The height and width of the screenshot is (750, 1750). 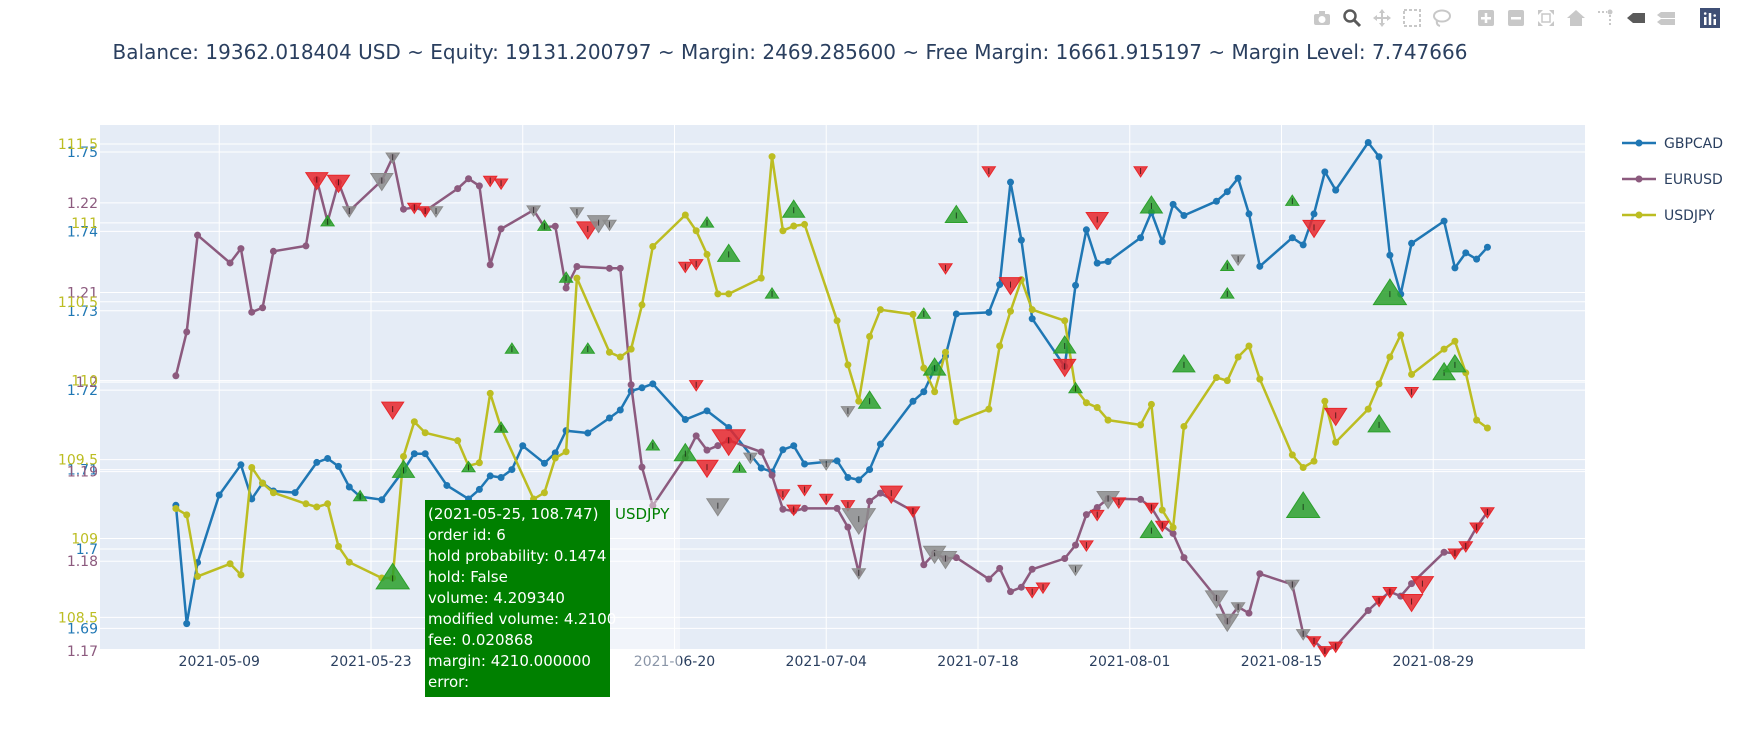 What do you see at coordinates (1412, 18) in the screenshot?
I see `box-select-icon` at bounding box center [1412, 18].